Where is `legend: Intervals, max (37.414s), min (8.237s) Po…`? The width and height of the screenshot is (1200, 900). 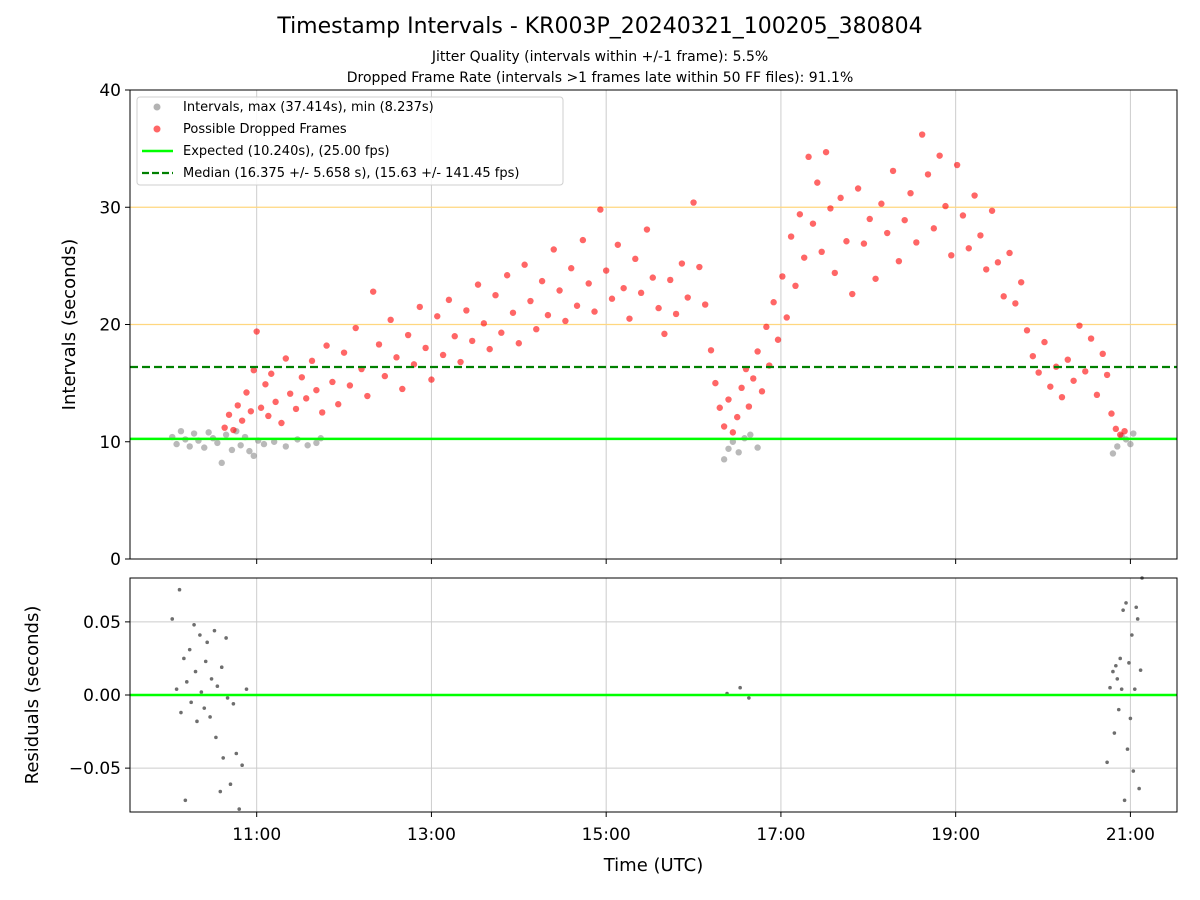
legend: Intervals, max (37.414s), min (8.237s) Po… is located at coordinates (350, 141).